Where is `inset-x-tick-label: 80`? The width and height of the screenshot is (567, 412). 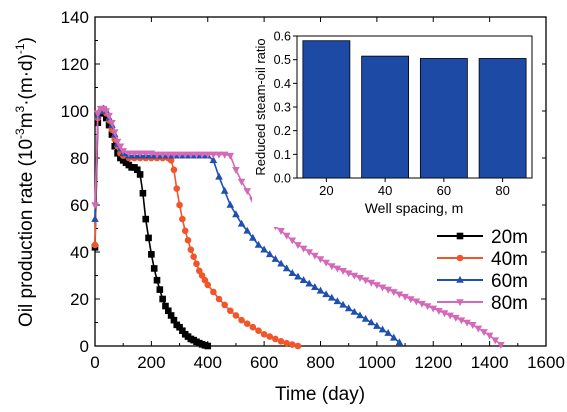
inset-x-tick-label: 80 is located at coordinates (502, 190).